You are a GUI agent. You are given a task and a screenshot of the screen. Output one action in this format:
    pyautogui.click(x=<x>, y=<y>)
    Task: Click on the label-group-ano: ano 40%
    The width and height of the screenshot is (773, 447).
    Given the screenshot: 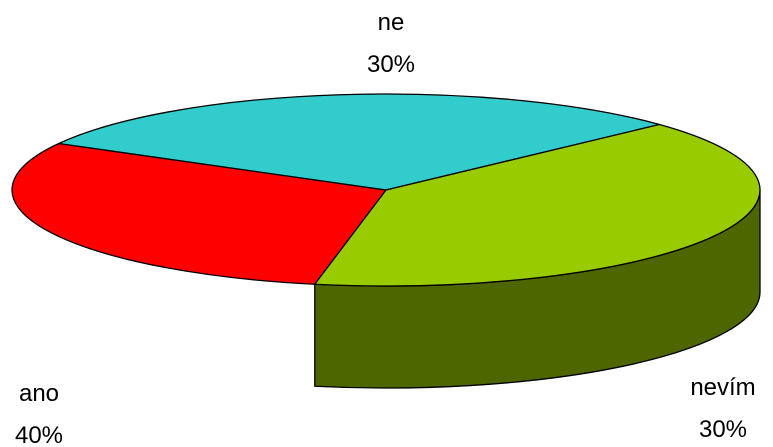 What is the action you would take?
    pyautogui.click(x=39, y=413)
    